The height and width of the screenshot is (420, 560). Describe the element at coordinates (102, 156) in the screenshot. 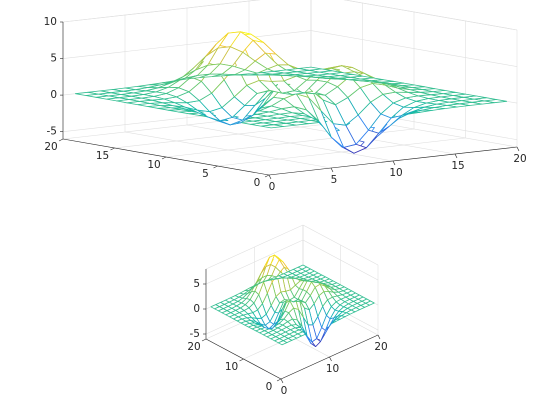

I see `y-tick-label: 15` at that location.